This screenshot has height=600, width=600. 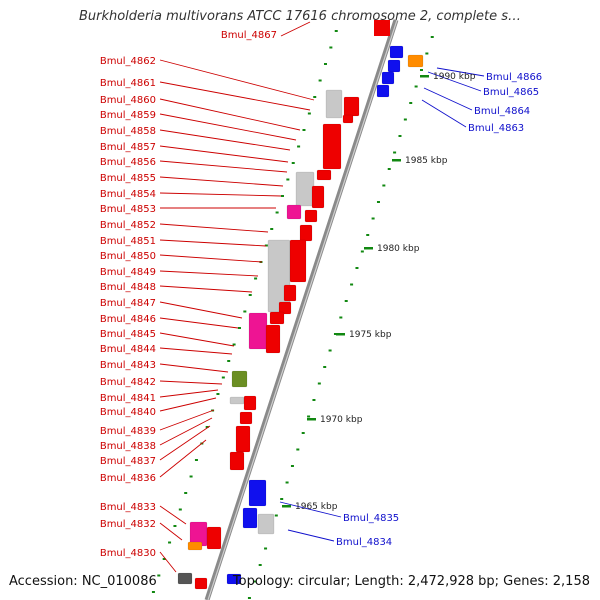 I want to click on scale-tick-label: 1970 kbp, so click(x=341, y=420).